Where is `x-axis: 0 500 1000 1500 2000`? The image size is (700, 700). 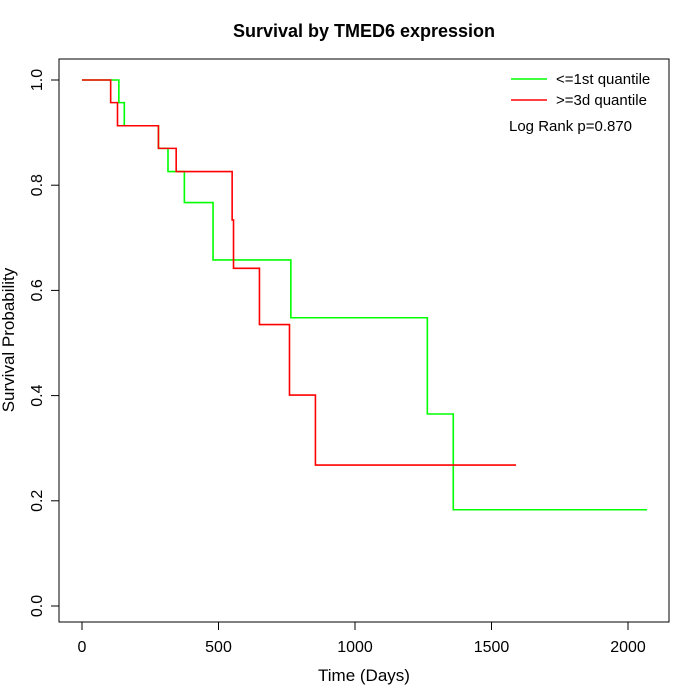
x-axis: 0 500 1000 1500 2000 is located at coordinates (362, 638).